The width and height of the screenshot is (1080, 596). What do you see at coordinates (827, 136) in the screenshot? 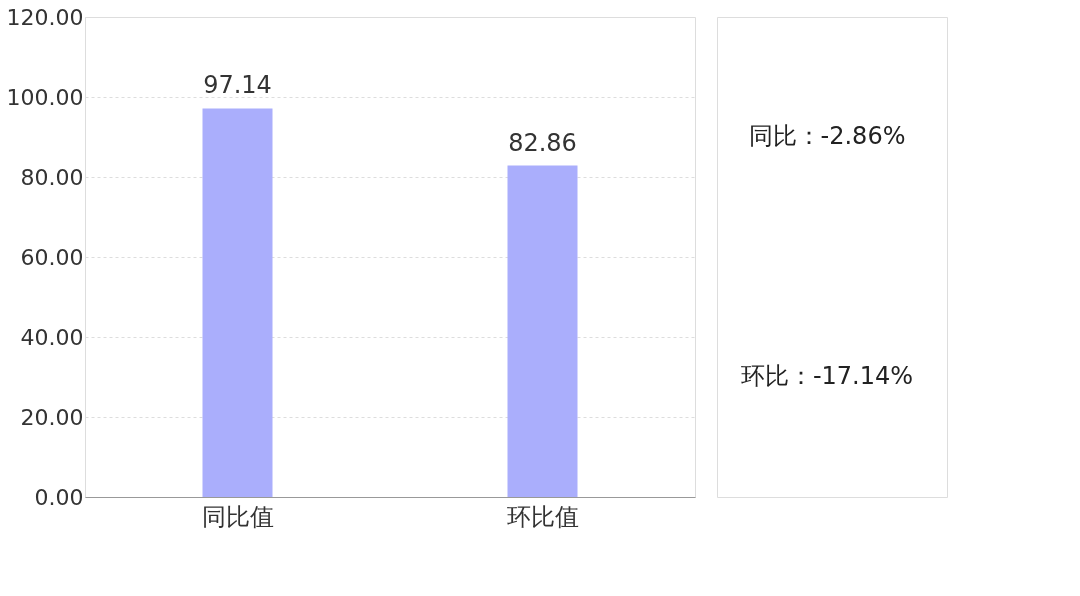
I see `text: 同比：-2.86%` at bounding box center [827, 136].